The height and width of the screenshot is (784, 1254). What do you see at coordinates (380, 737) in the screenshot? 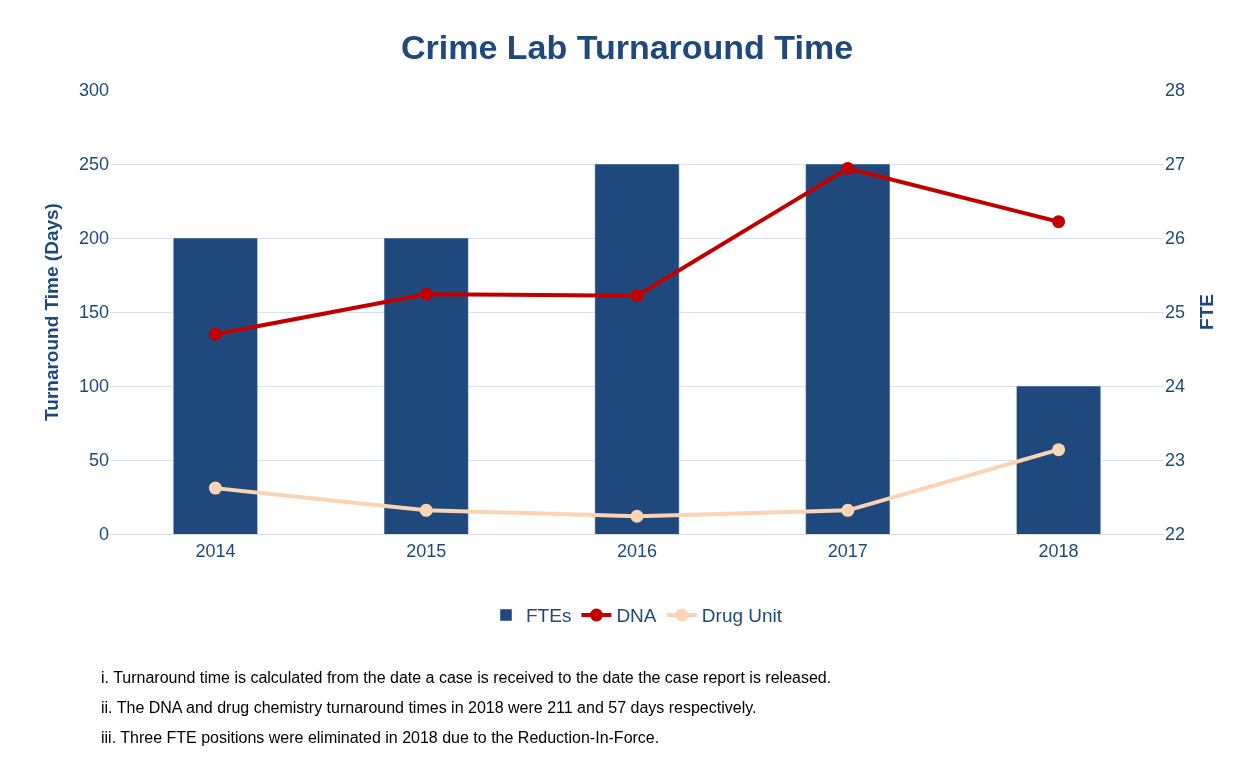
I see `text: iii. Three FTE positions were eliminated in 2018 due to the Reduction-In-Force.` at bounding box center [380, 737].